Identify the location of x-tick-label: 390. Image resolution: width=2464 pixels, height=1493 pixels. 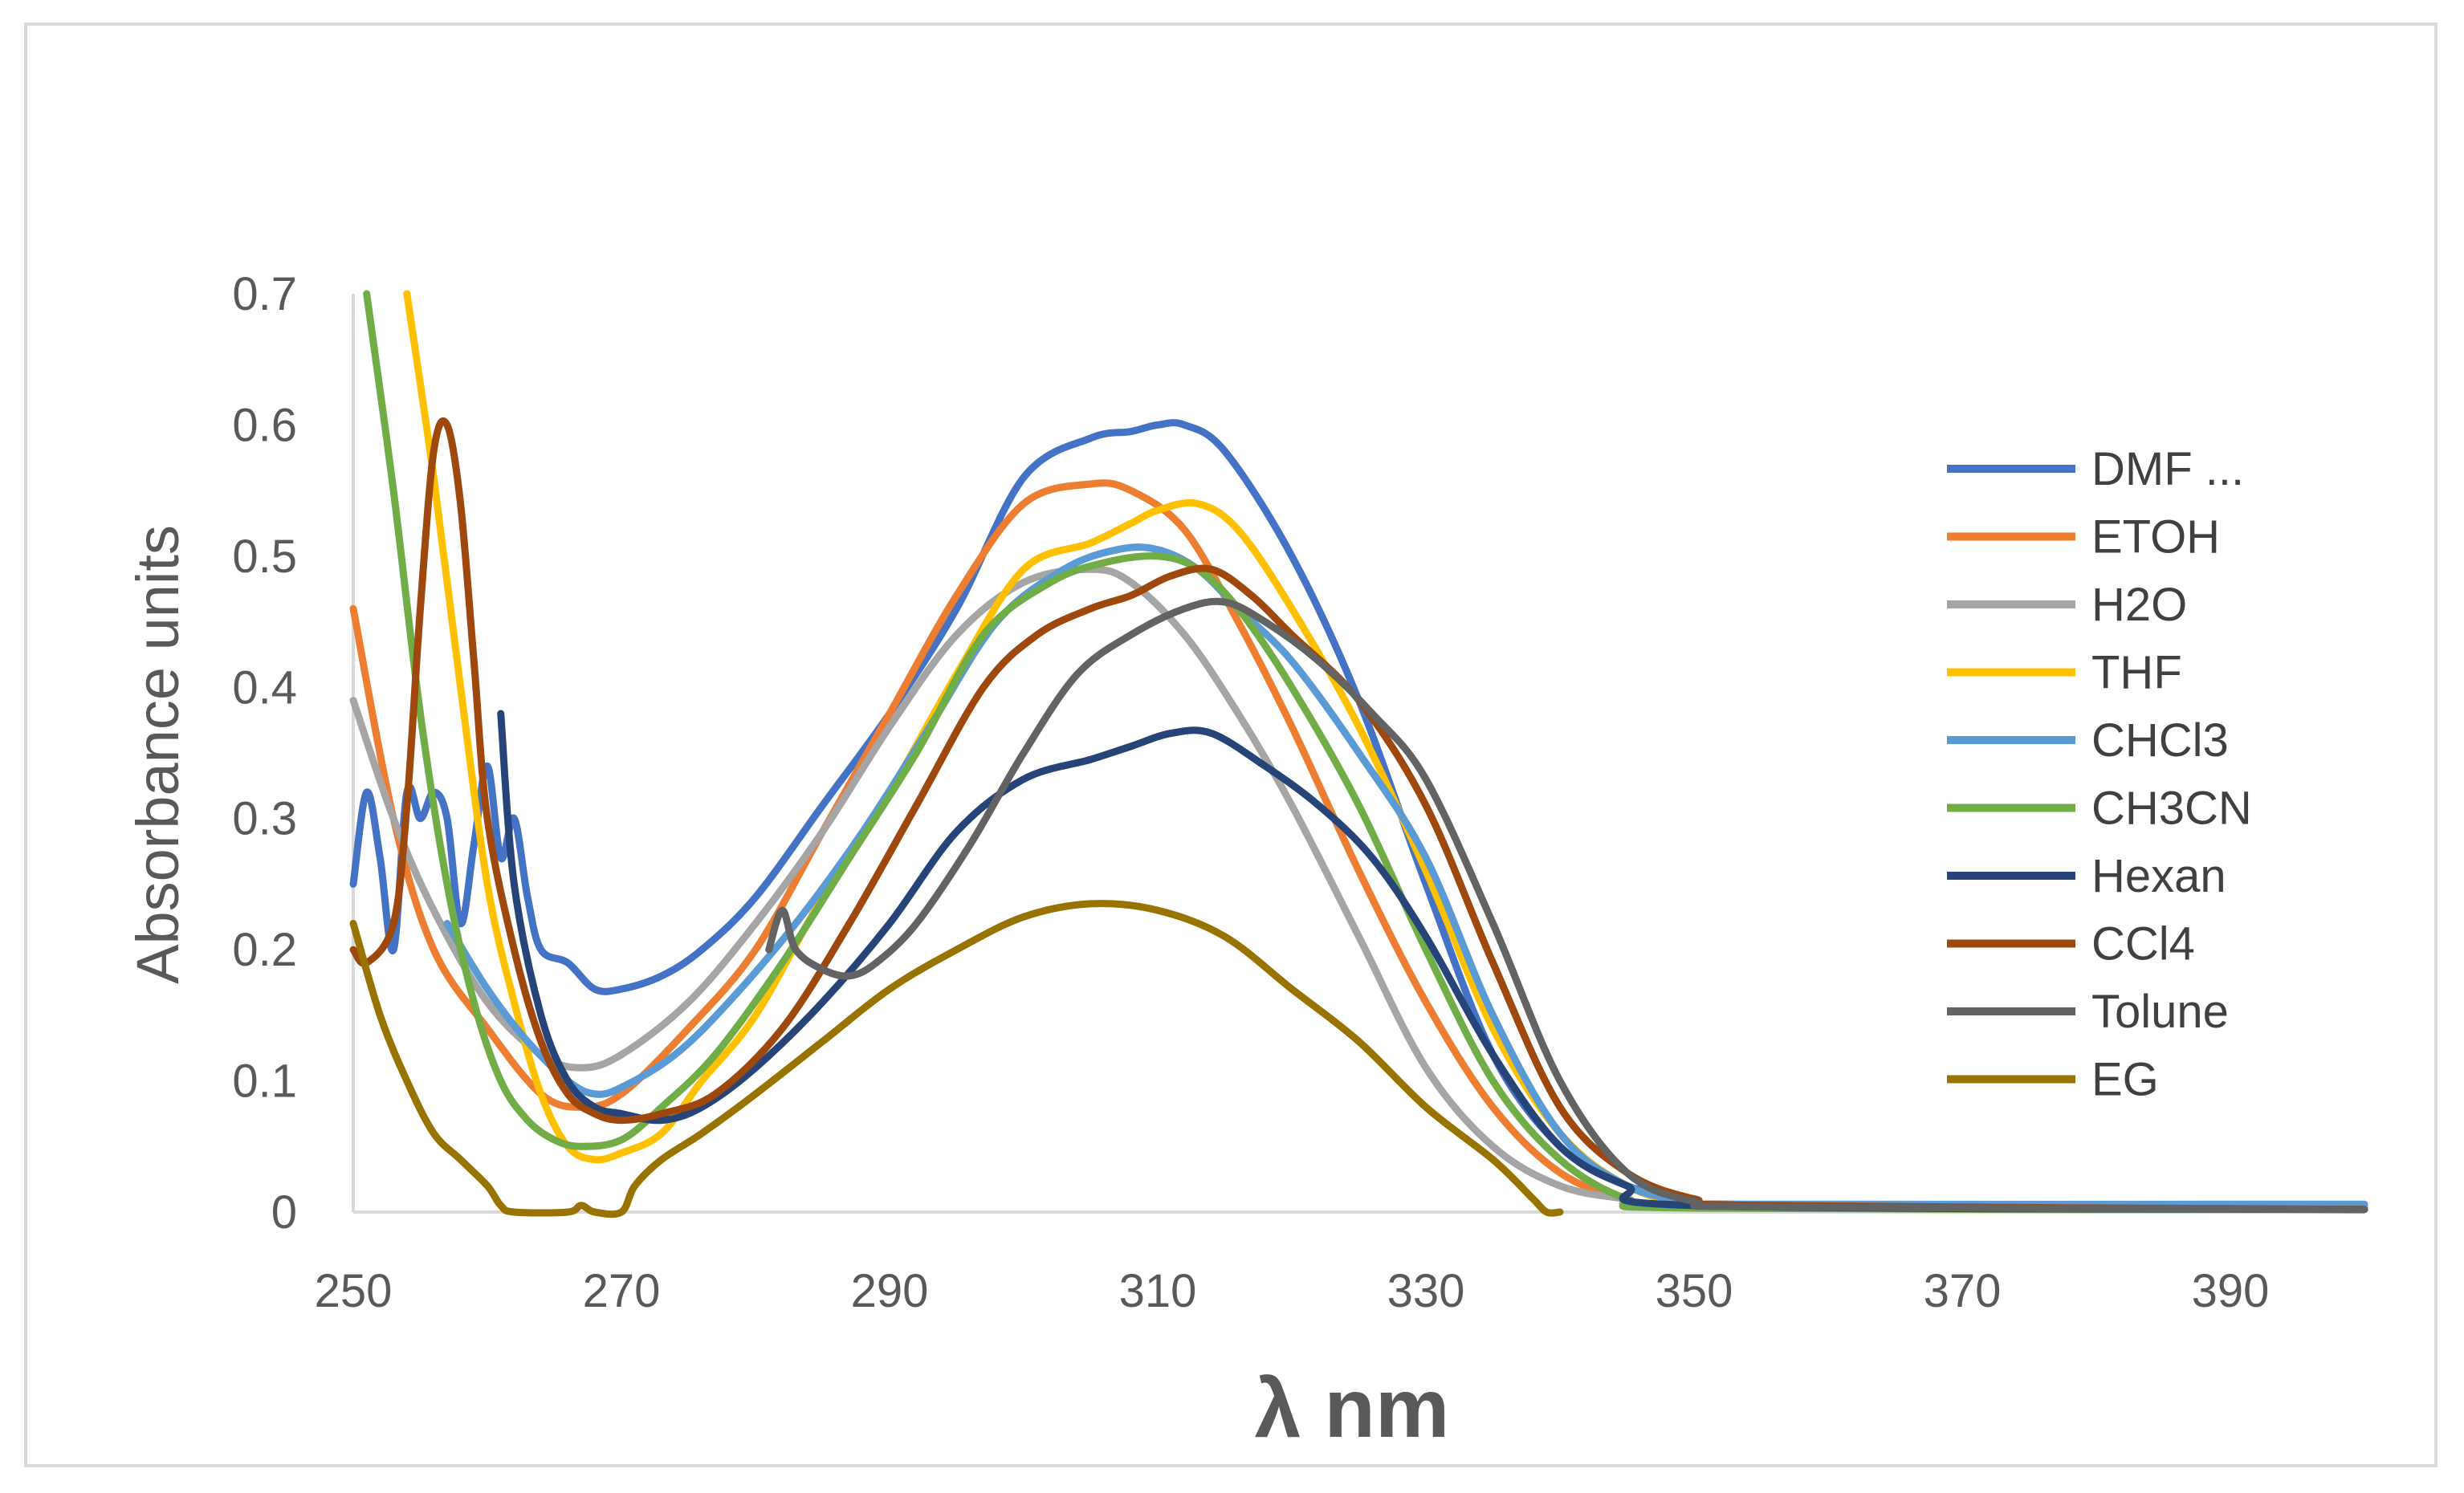
(2231, 1291).